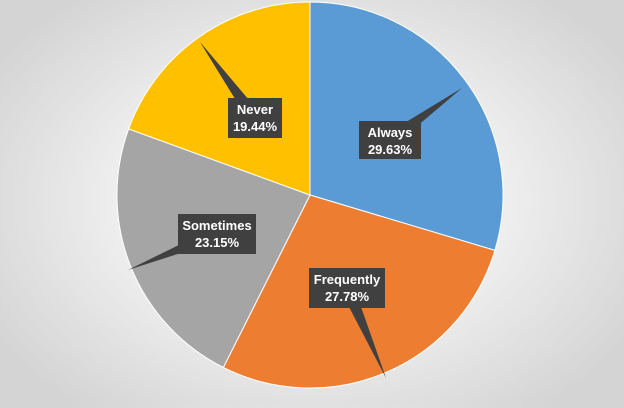 The height and width of the screenshot is (408, 624). What do you see at coordinates (347, 279) in the screenshot?
I see `callout-category-label: Frequently` at bounding box center [347, 279].